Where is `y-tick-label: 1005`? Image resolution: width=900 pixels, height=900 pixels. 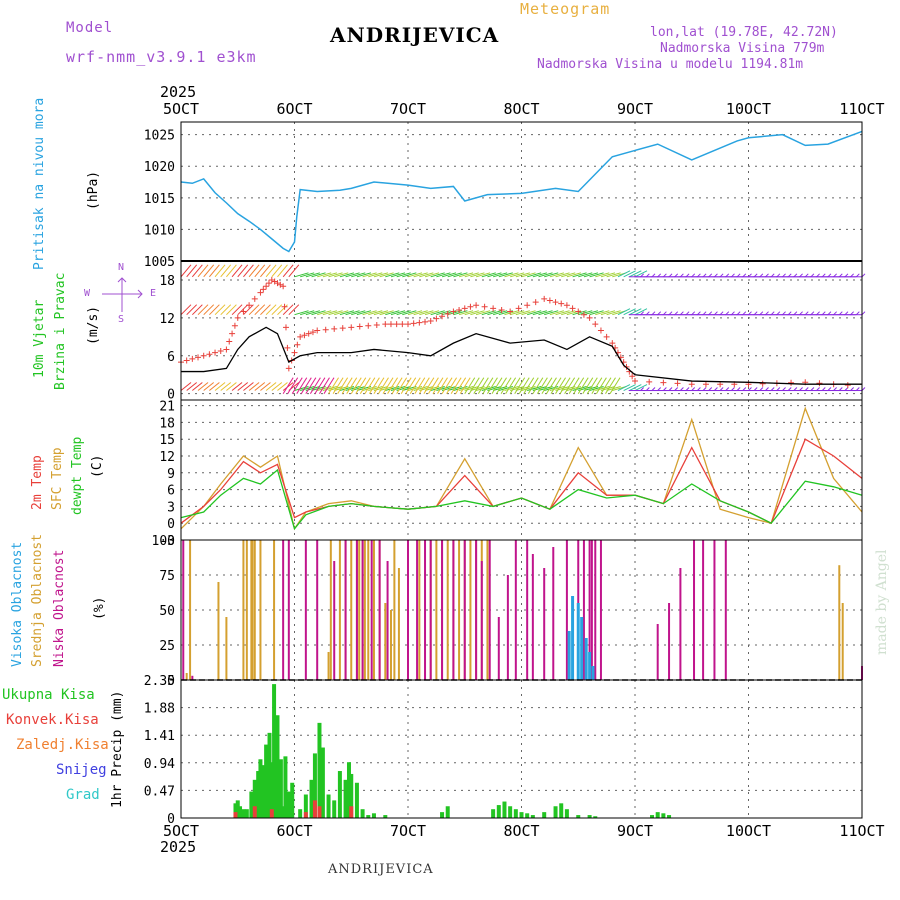 y-tick-label: 1005 is located at coordinates (159, 262).